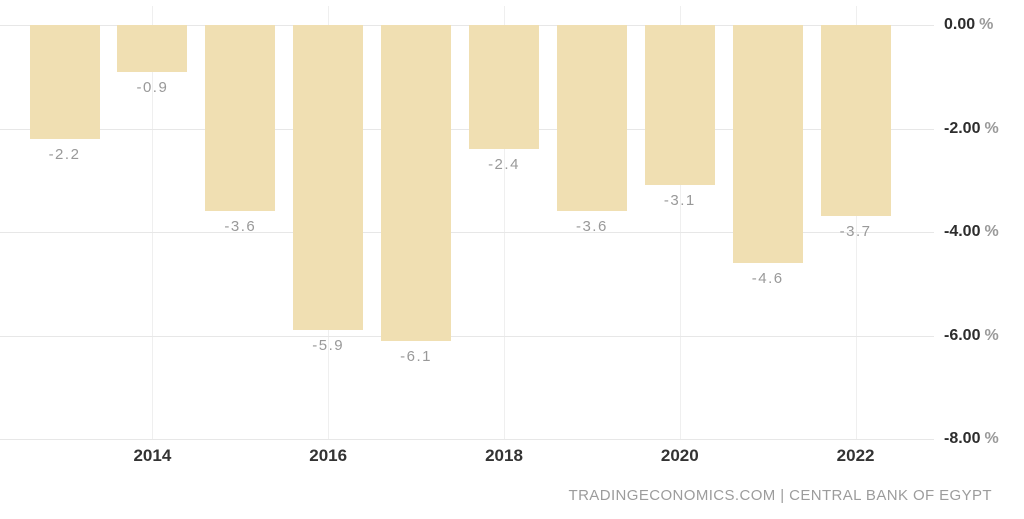  Describe the element at coordinates (591, 118) in the screenshot. I see `bar-2019` at that location.